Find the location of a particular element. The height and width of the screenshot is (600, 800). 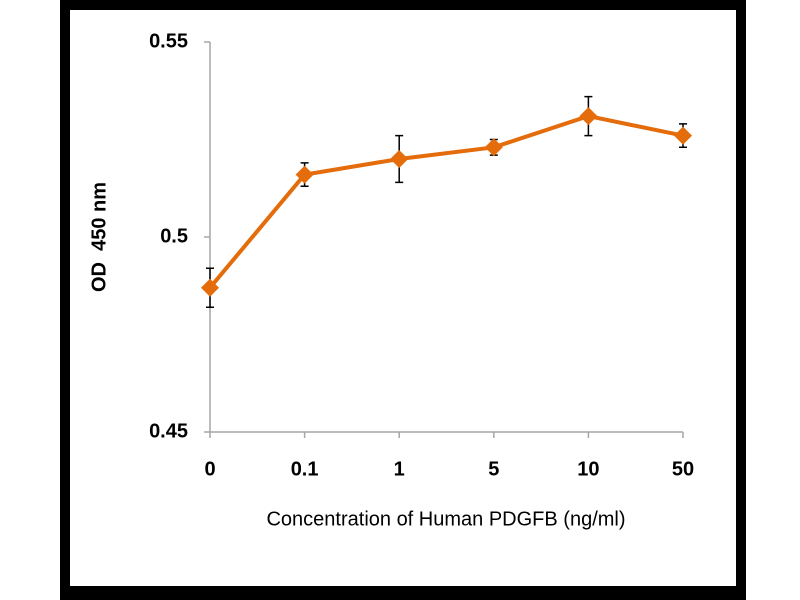

x-tick-label: 10 is located at coordinates (588, 469).